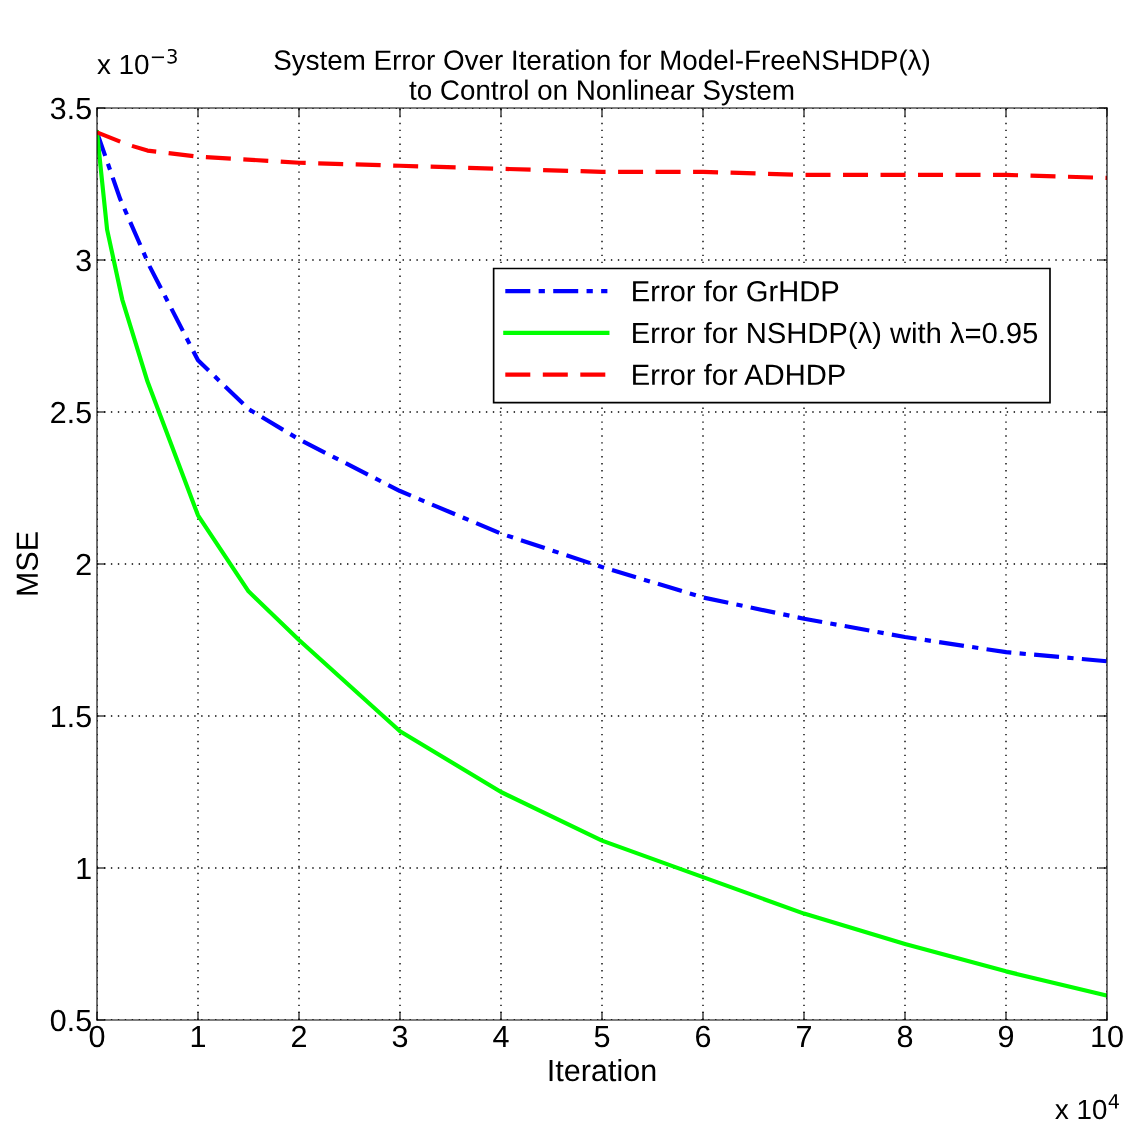 The height and width of the screenshot is (1130, 1129). What do you see at coordinates (70, 108) in the screenshot?
I see `y-tick-label: 3.5` at bounding box center [70, 108].